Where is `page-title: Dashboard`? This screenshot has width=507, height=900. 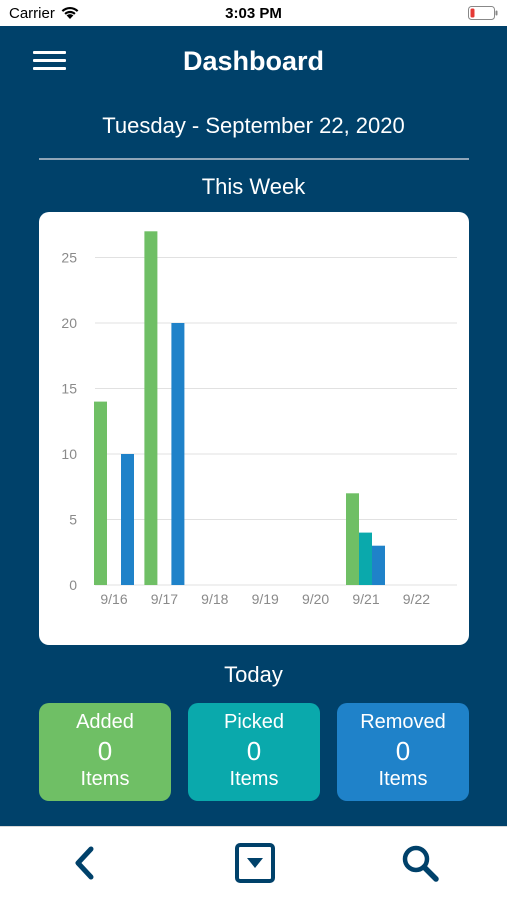 page-title: Dashboard is located at coordinates (253, 61).